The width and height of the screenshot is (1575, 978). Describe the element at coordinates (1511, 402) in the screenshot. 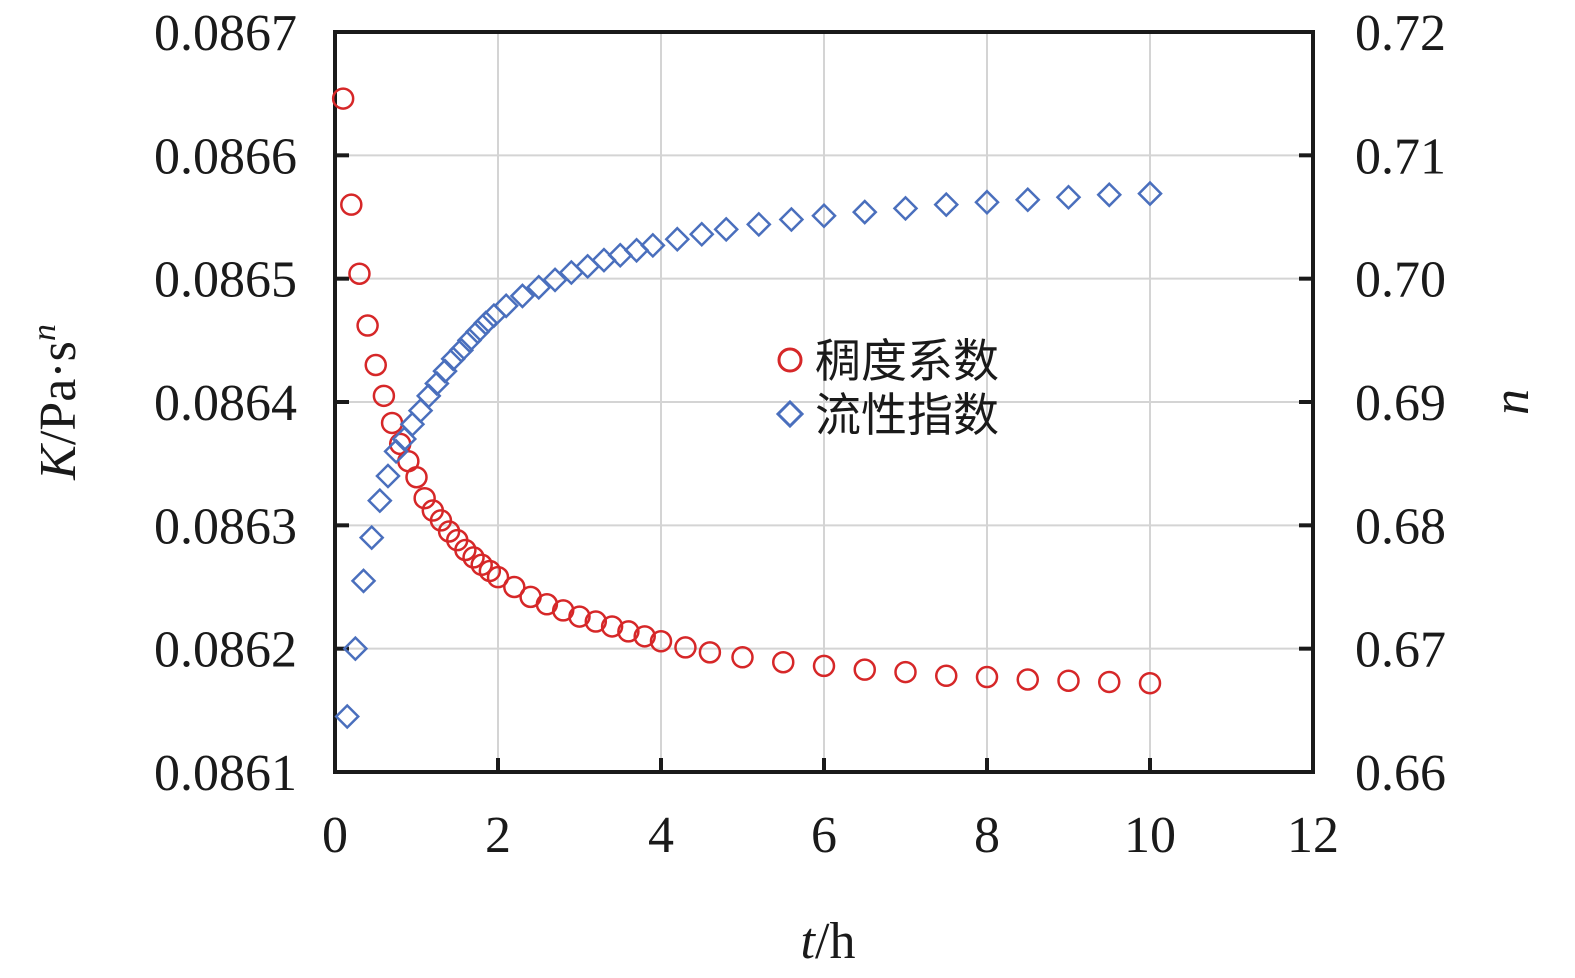

I see `y-right-axis-title-italic: n` at that location.